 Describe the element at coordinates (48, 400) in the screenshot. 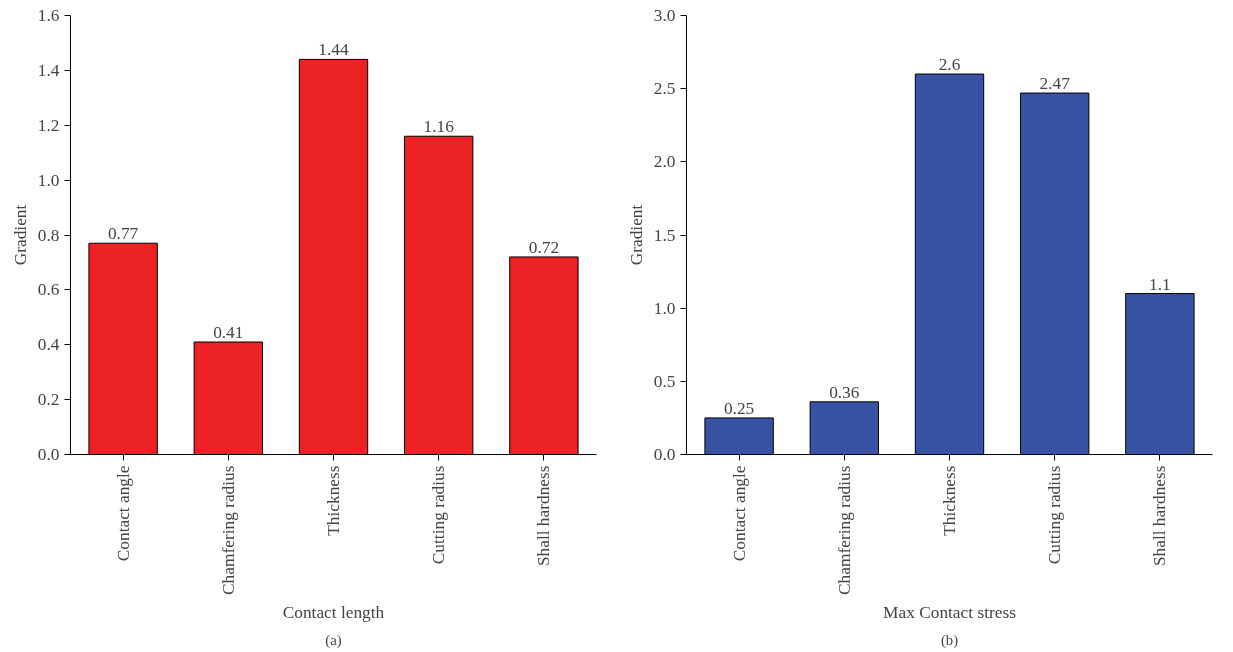

I see `y-tick-label: 0.2` at that location.